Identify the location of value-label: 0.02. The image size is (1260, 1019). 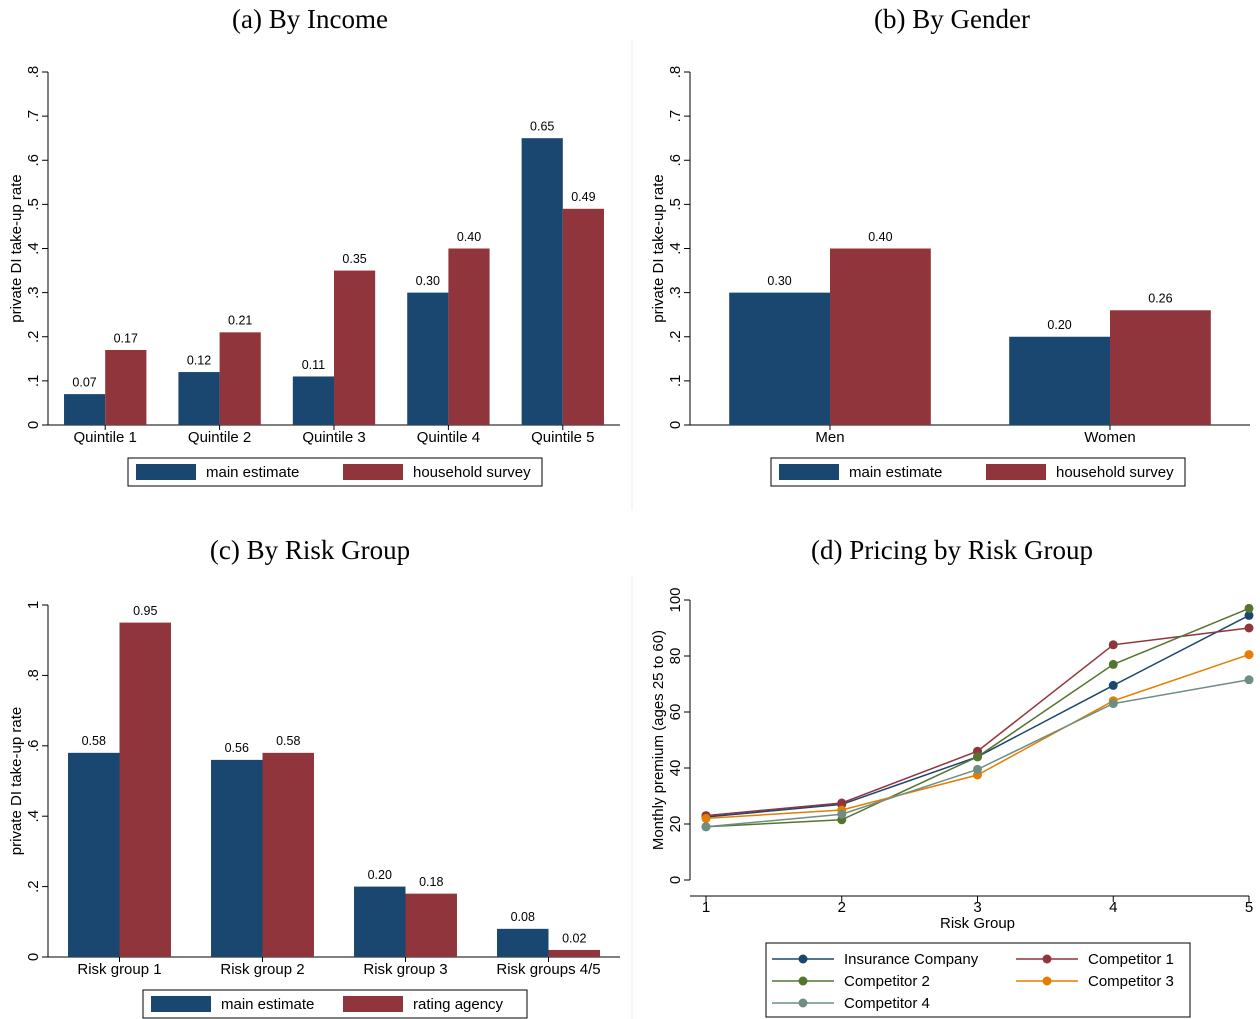
(574, 938).